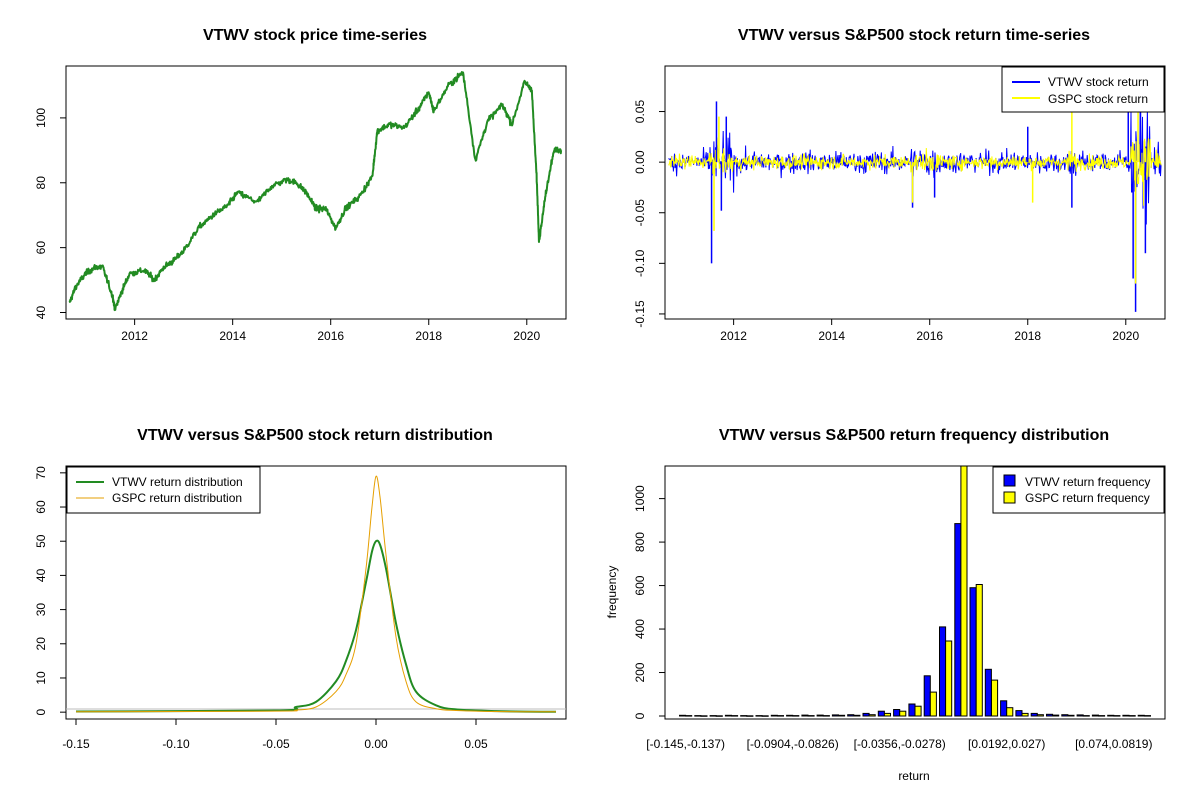  Describe the element at coordinates (1027, 336) in the screenshot. I see `returns-x-tick-label: 2018` at that location.